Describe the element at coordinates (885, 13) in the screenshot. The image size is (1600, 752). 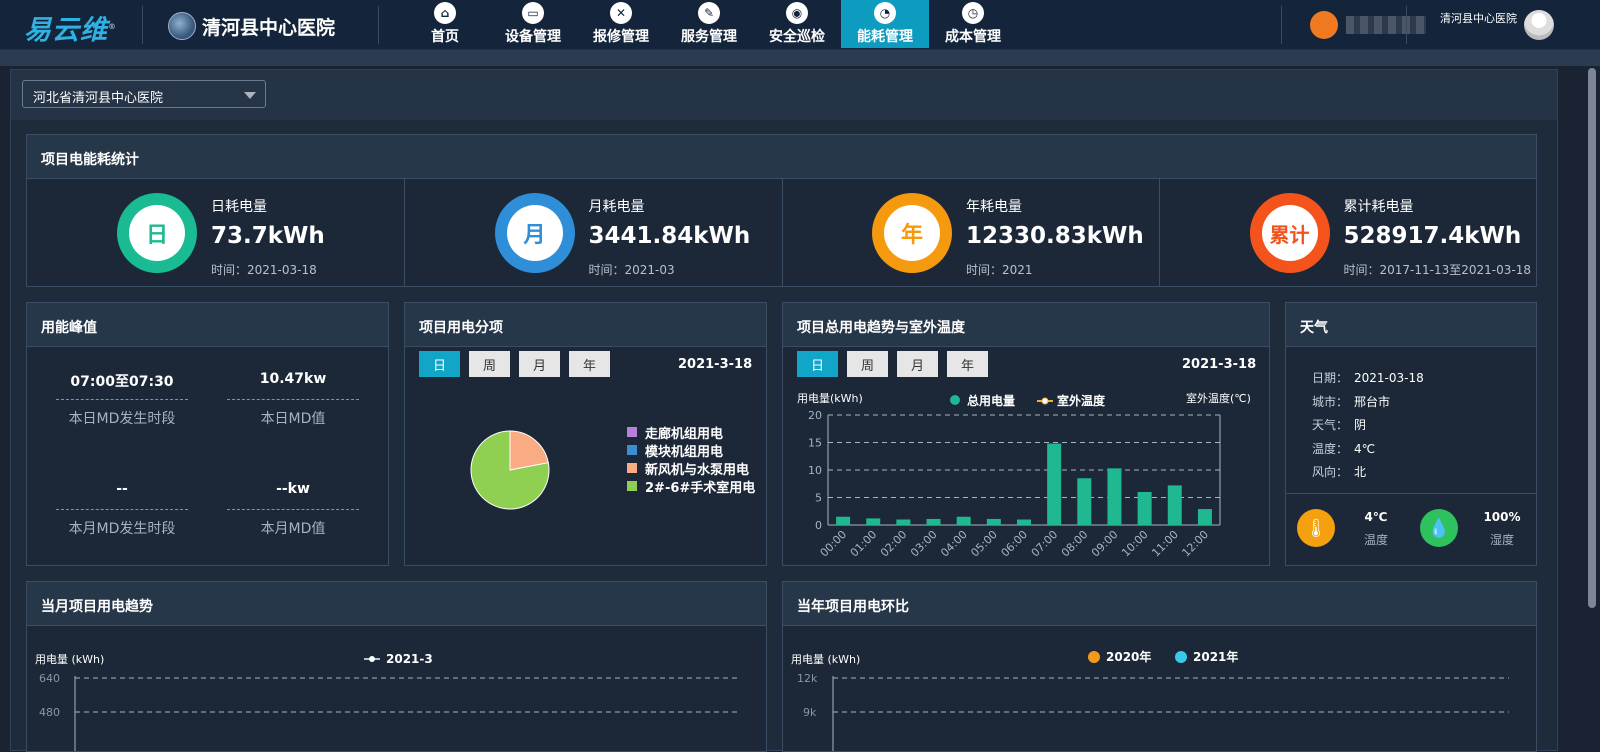
I see `pie-chart-icon: ◔` at that location.